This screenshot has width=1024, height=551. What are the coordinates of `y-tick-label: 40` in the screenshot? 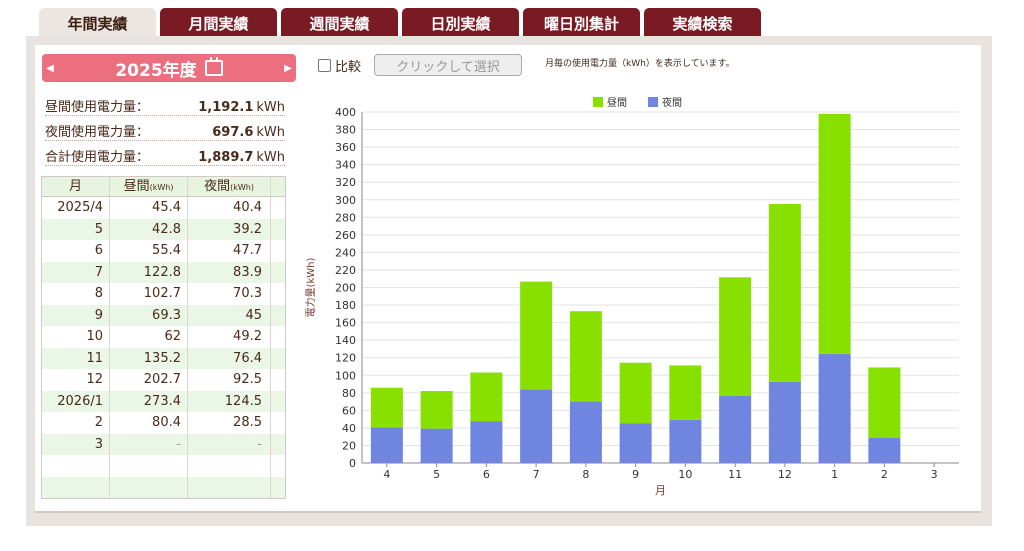 It's located at (349, 428).